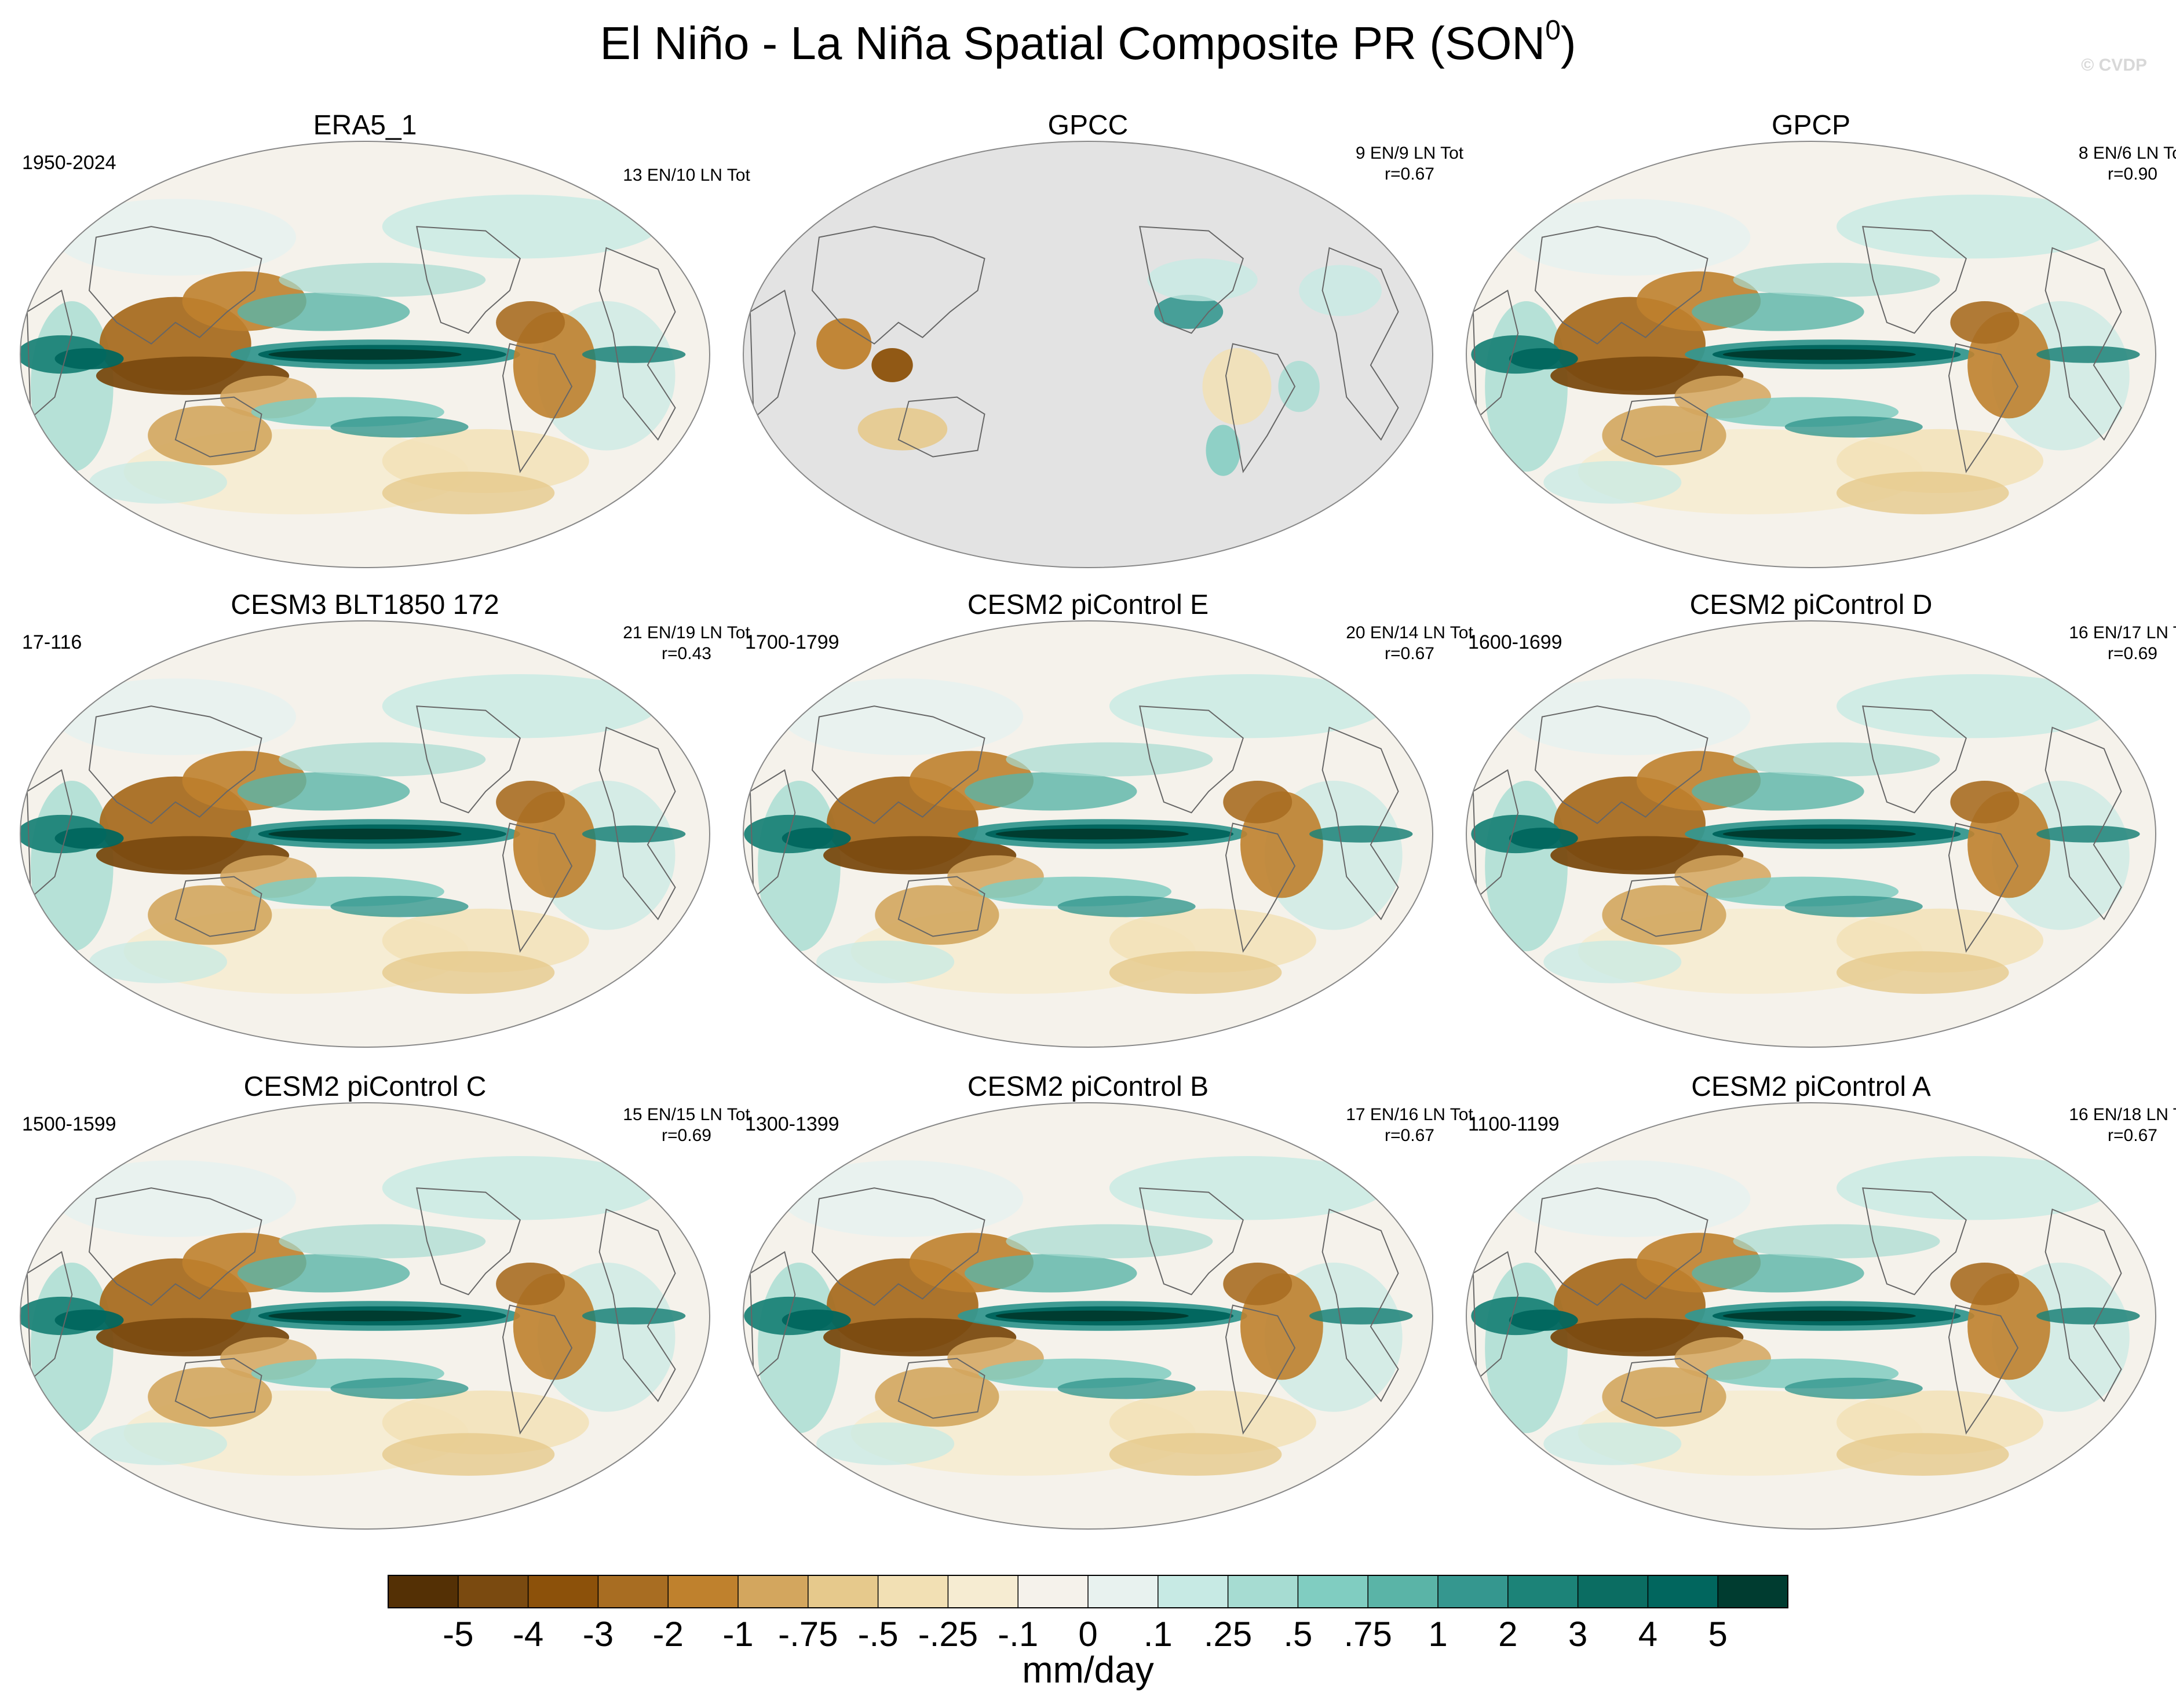 The image size is (2176, 1708). I want to click on map-border, so click(1088, 834).